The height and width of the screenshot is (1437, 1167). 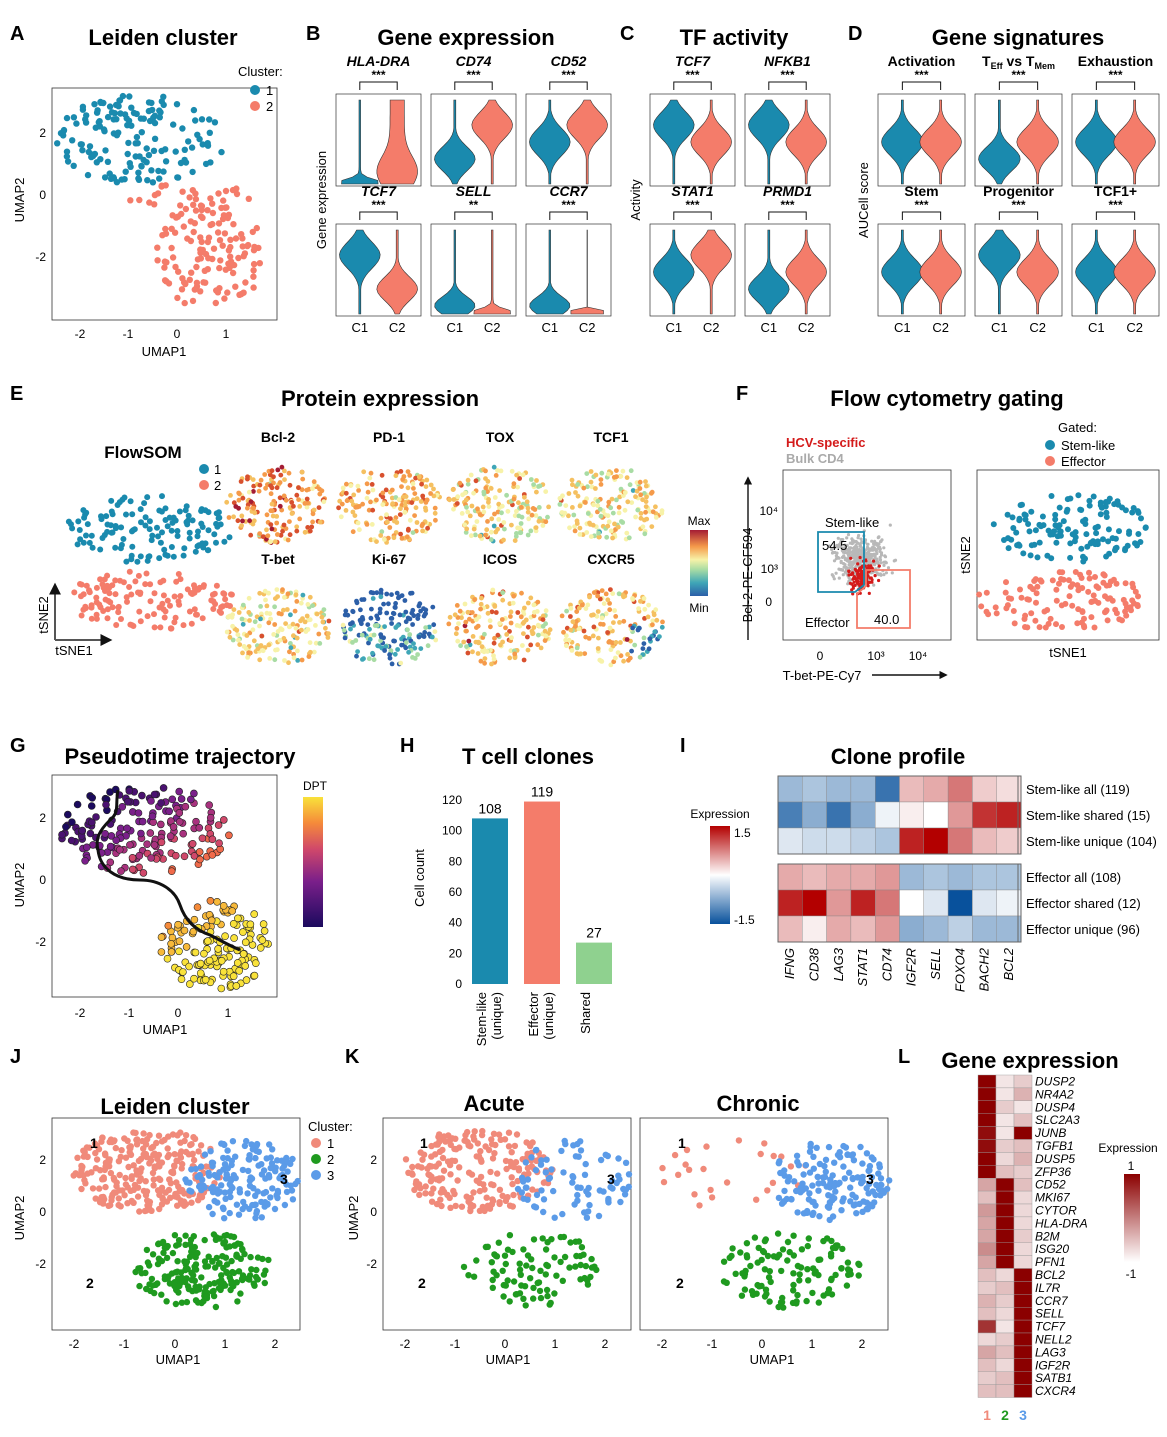 What do you see at coordinates (164, 886) in the screenshot?
I see `panel-g-frame` at bounding box center [164, 886].